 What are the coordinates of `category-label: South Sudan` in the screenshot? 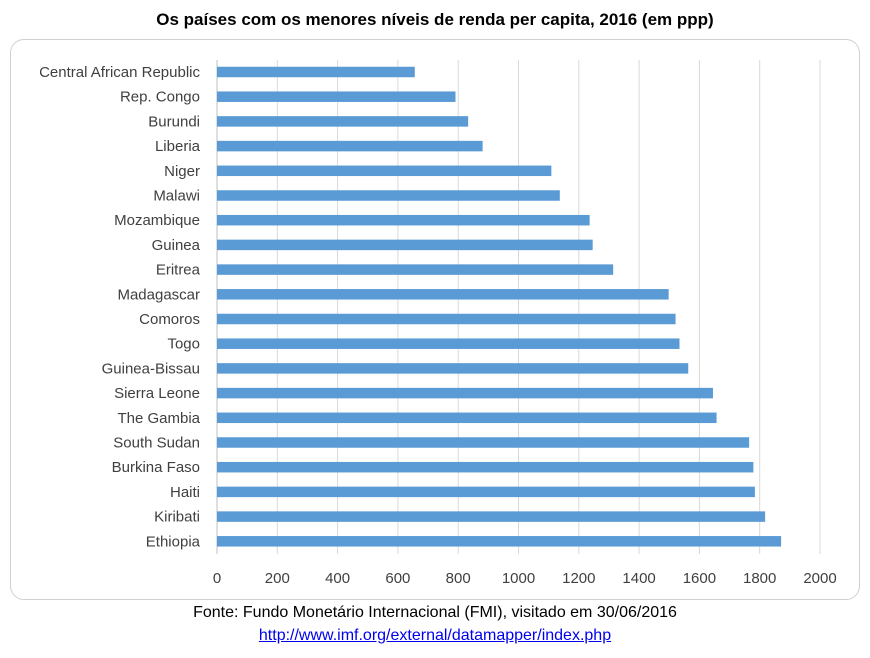 It's located at (156, 443).